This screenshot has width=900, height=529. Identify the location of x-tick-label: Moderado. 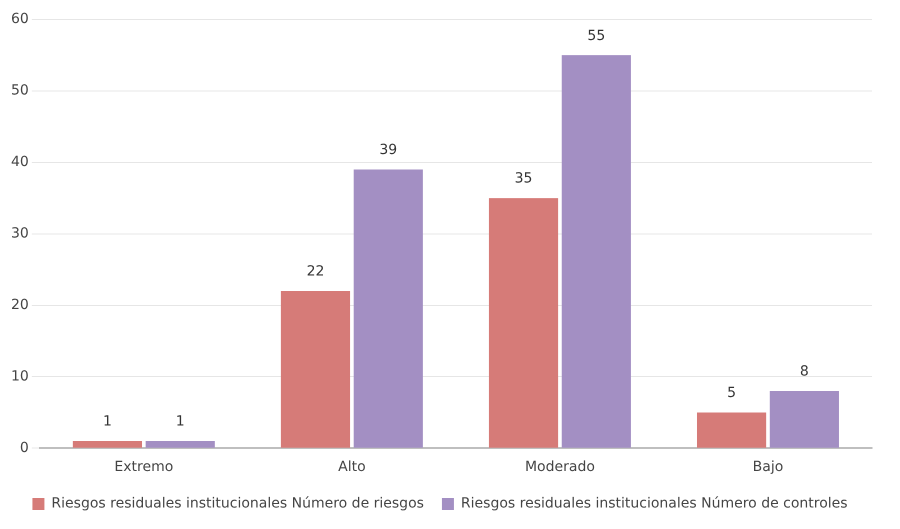
(559, 467).